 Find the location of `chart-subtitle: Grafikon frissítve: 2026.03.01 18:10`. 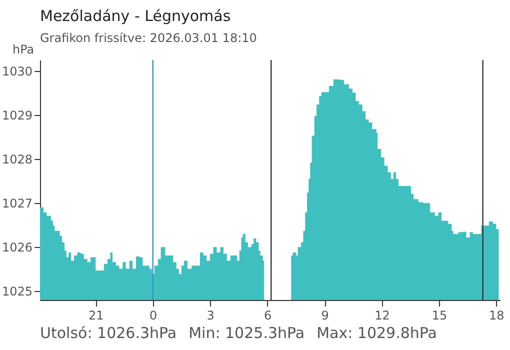

chart-subtitle: Grafikon frissítve: 2026.03.01 18:10 is located at coordinates (148, 38).